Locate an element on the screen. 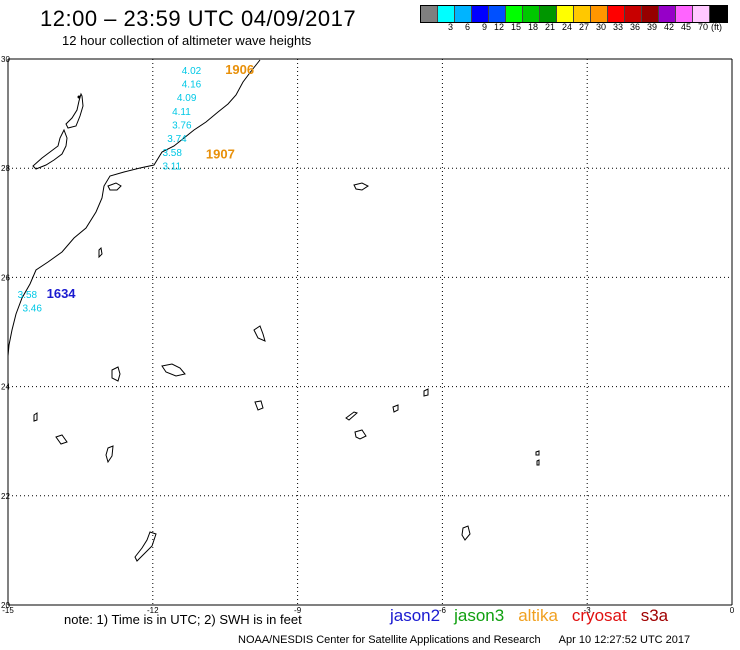 Image resolution: width=740 pixels, height=650 pixels. satellite-track-labels: 1906 1907 1634 is located at coordinates (151, 181).